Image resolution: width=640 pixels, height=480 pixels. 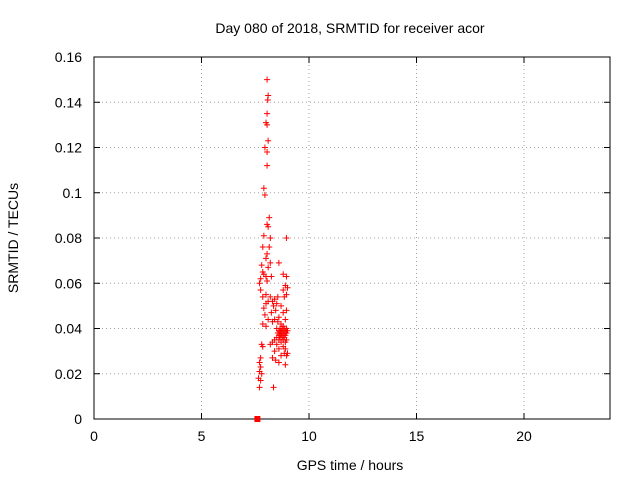 I want to click on y-tick-label: 0.14, so click(x=68, y=102).